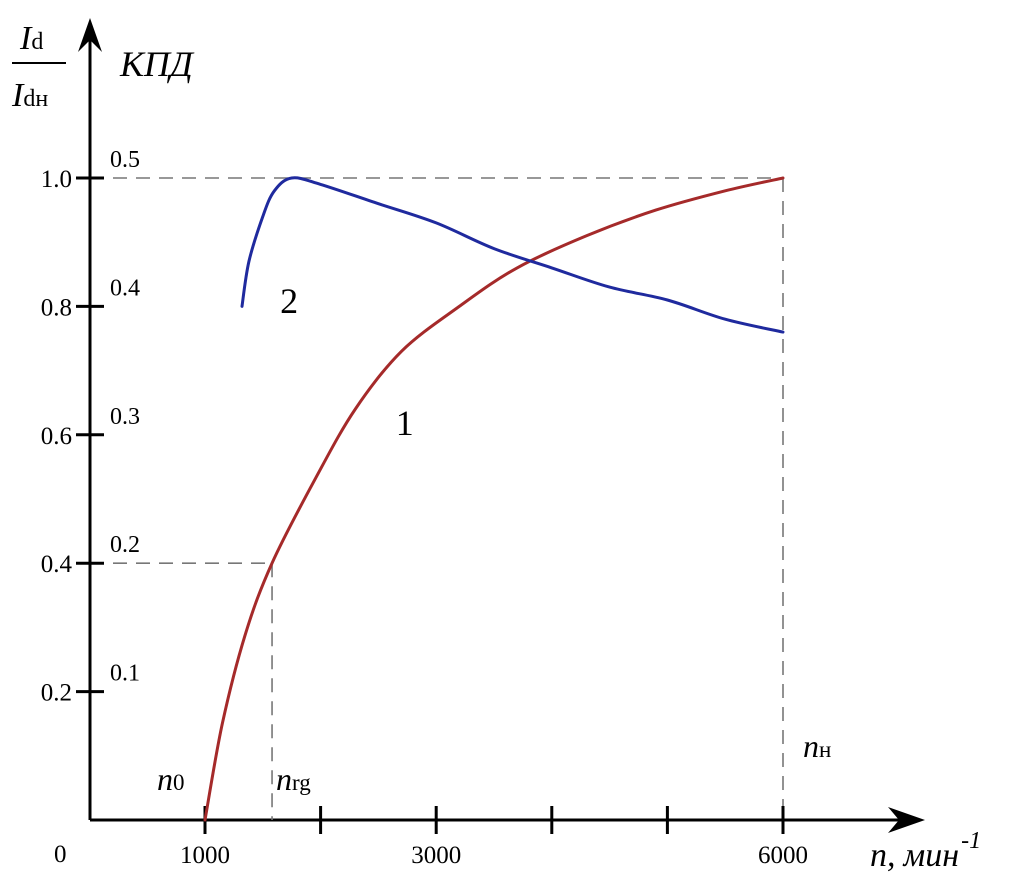  I want to click on y-right-tick-label: 0.4, so click(125, 288).